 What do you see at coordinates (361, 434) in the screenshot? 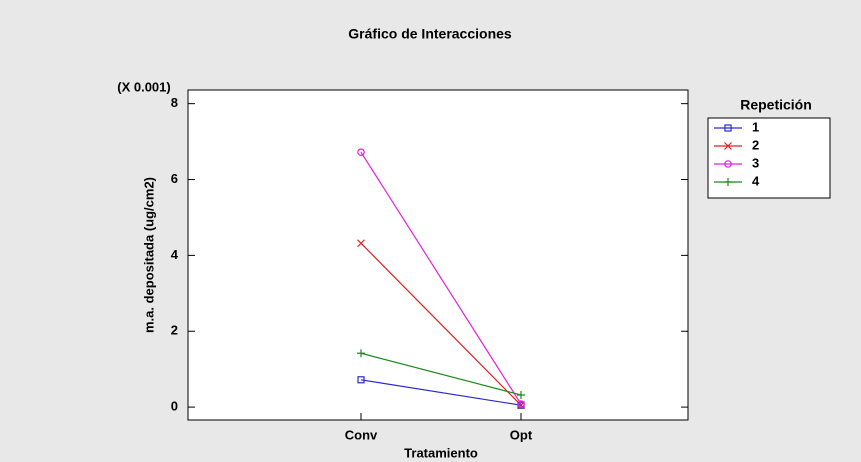
I see `x-tick-label: Conv` at bounding box center [361, 434].